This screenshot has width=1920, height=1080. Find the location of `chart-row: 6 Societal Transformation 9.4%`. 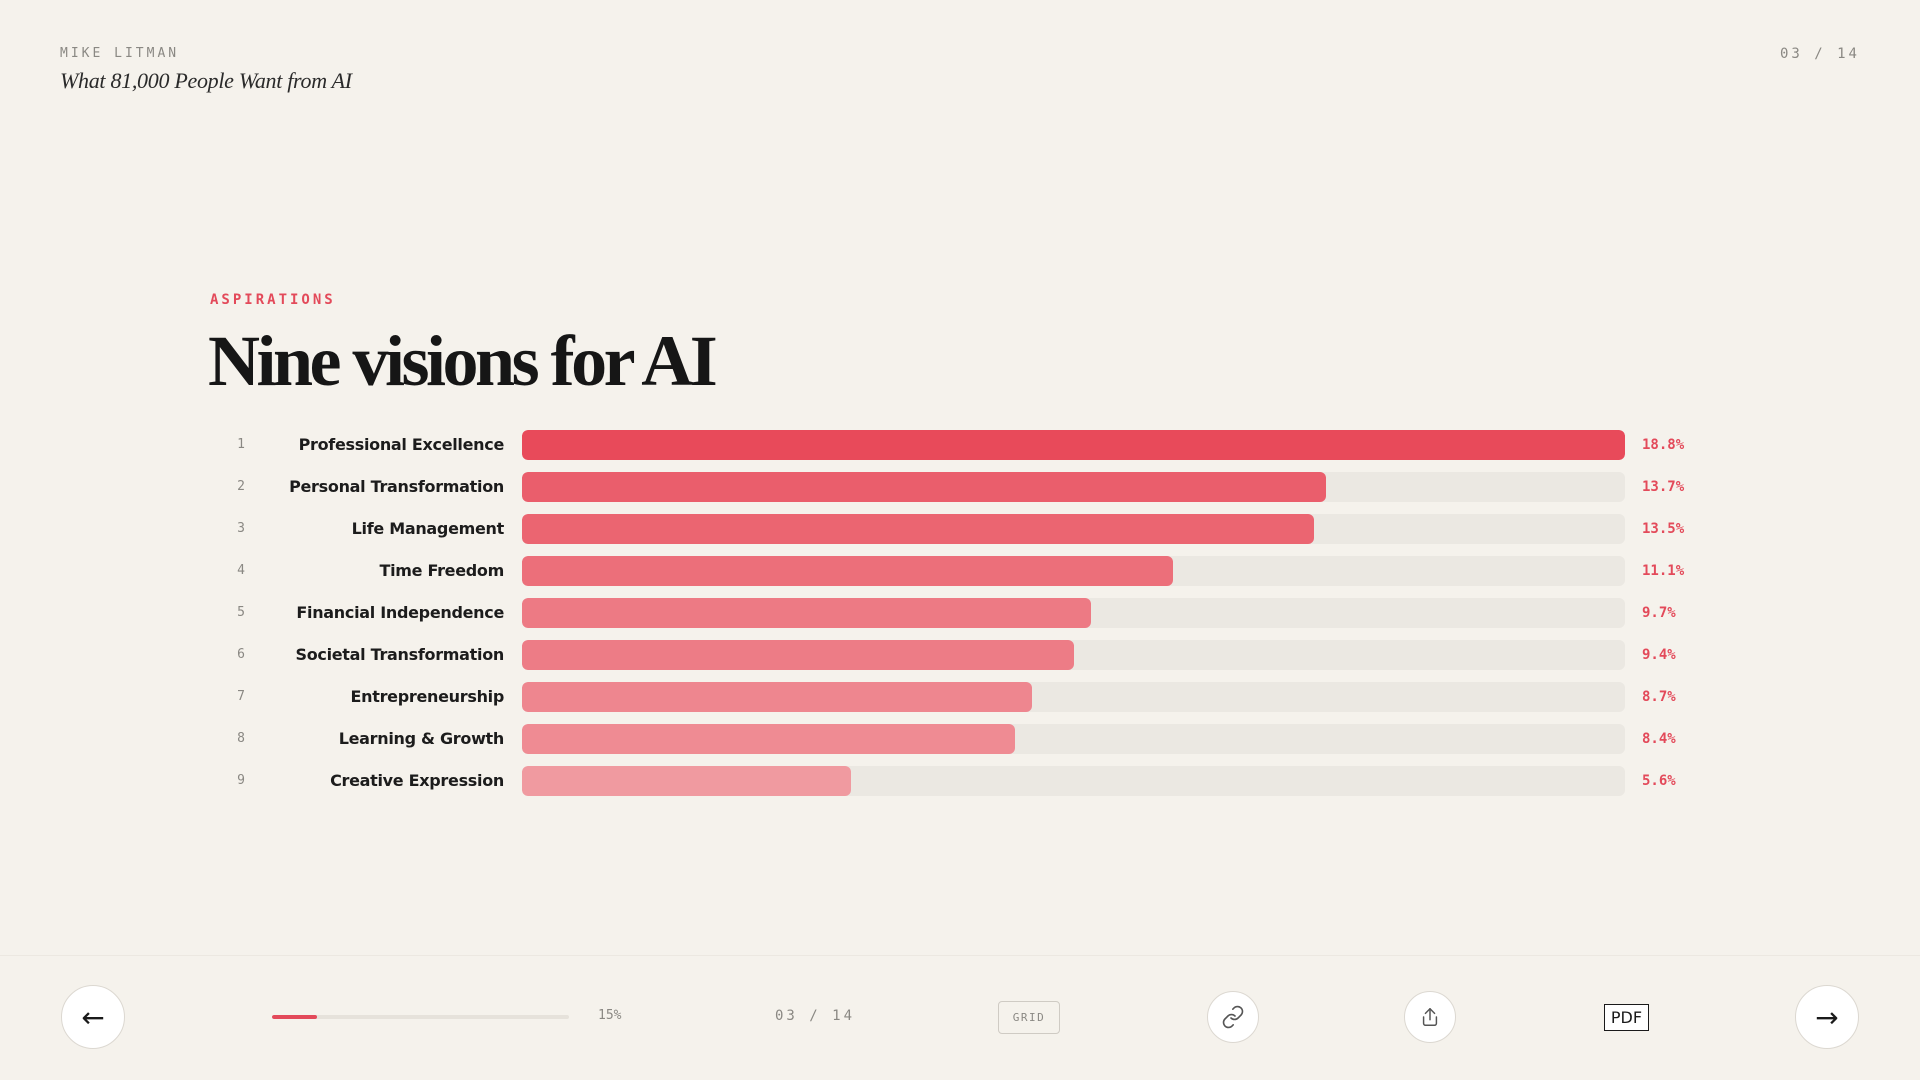

chart-row: 6 Societal Transformation 9.4% is located at coordinates (960, 655).